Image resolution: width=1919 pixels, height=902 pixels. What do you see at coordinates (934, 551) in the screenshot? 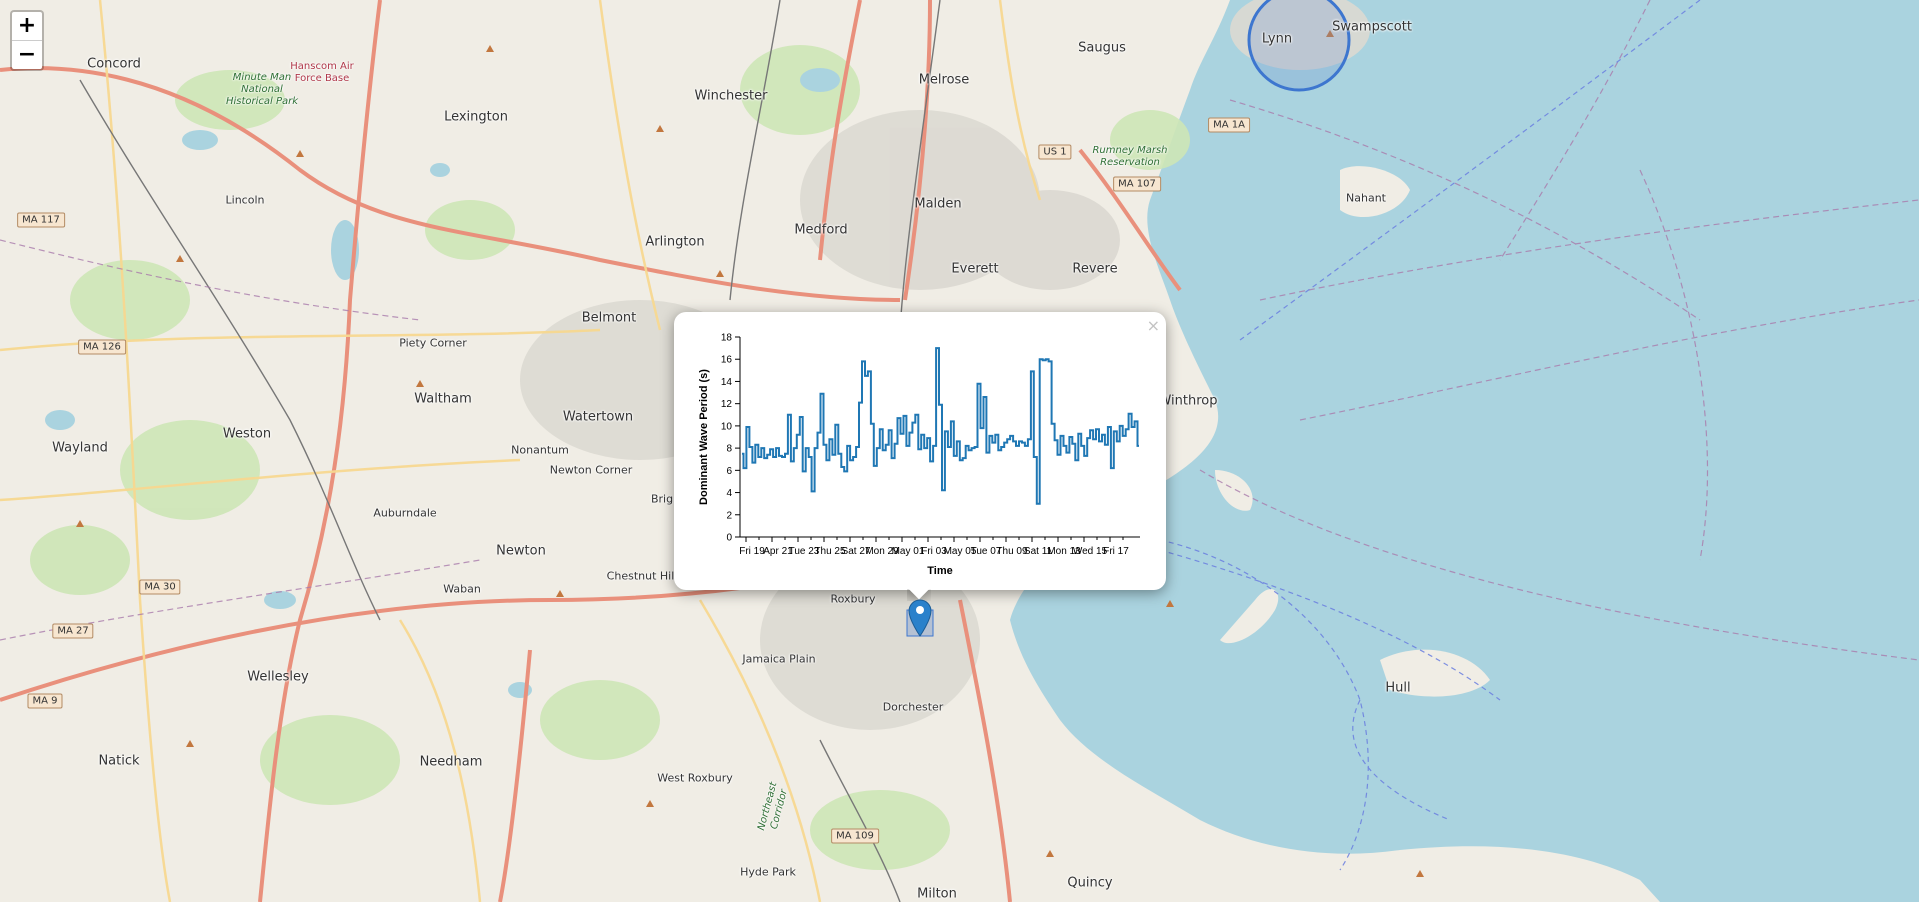
I see `x-tick-label: Fri 03` at bounding box center [934, 551].